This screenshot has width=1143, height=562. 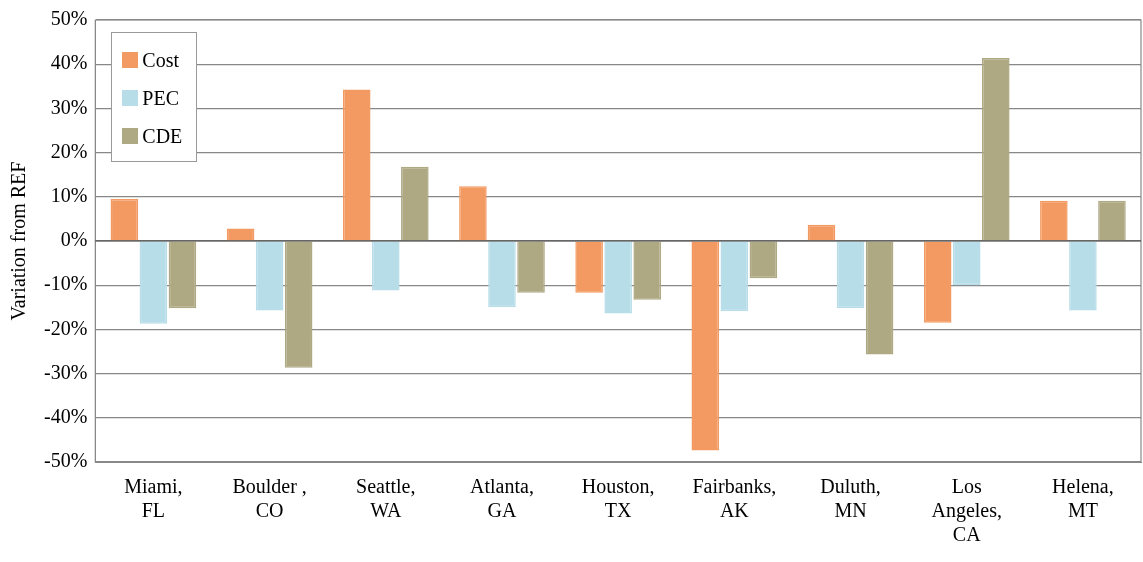 What do you see at coordinates (69, 62) in the screenshot?
I see `y-tick-label: 40%` at bounding box center [69, 62].